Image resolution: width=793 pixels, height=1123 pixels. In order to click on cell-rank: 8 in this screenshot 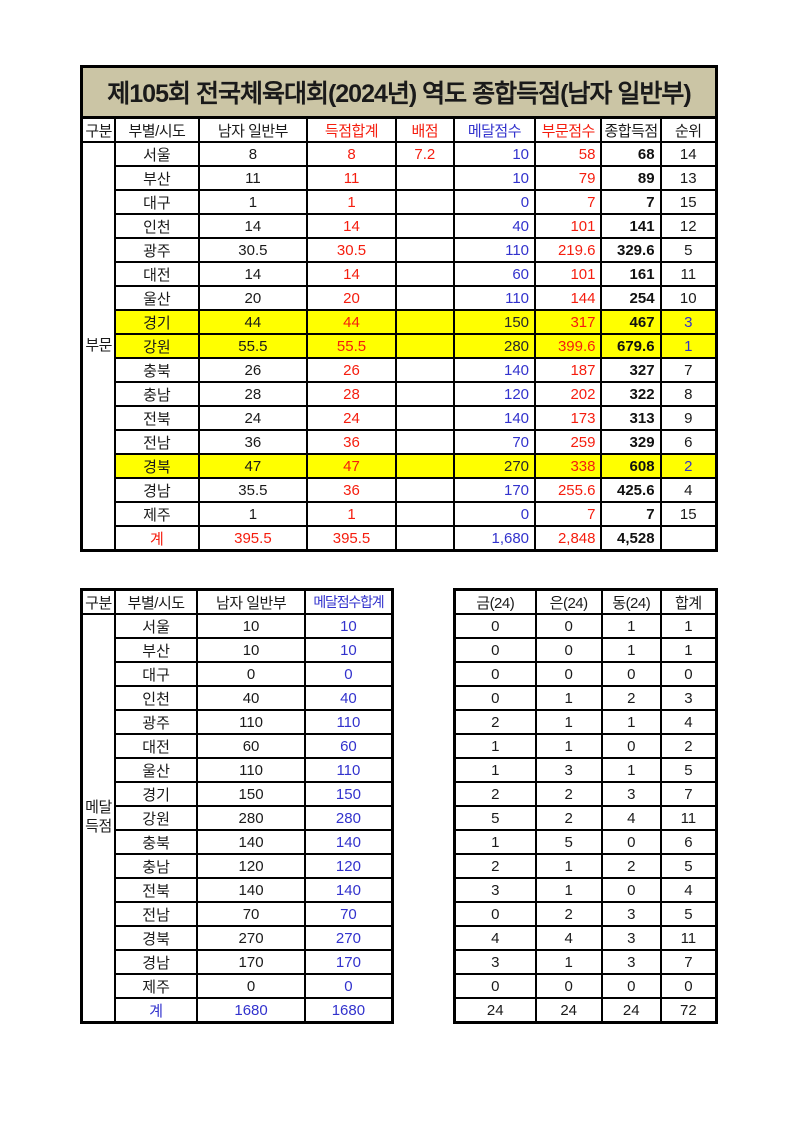, I will do `click(688, 394)`.